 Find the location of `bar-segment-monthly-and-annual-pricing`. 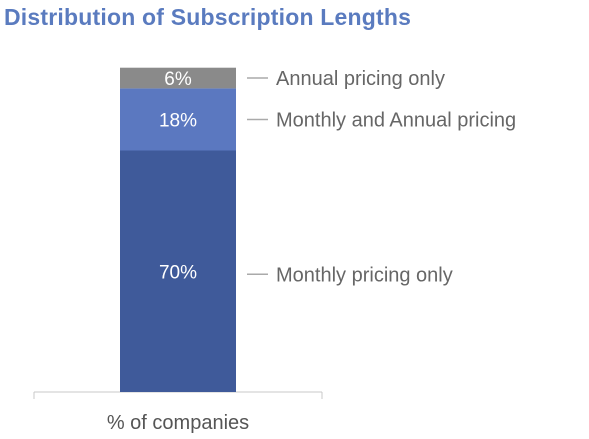

bar-segment-monthly-and-annual-pricing is located at coordinates (178, 119).